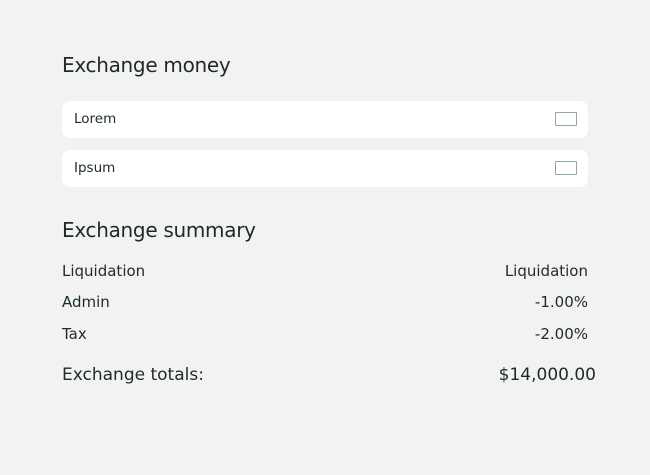 This screenshot has height=475, width=650. Describe the element at coordinates (546, 271) in the screenshot. I see `row-value: Liquidation` at that location.